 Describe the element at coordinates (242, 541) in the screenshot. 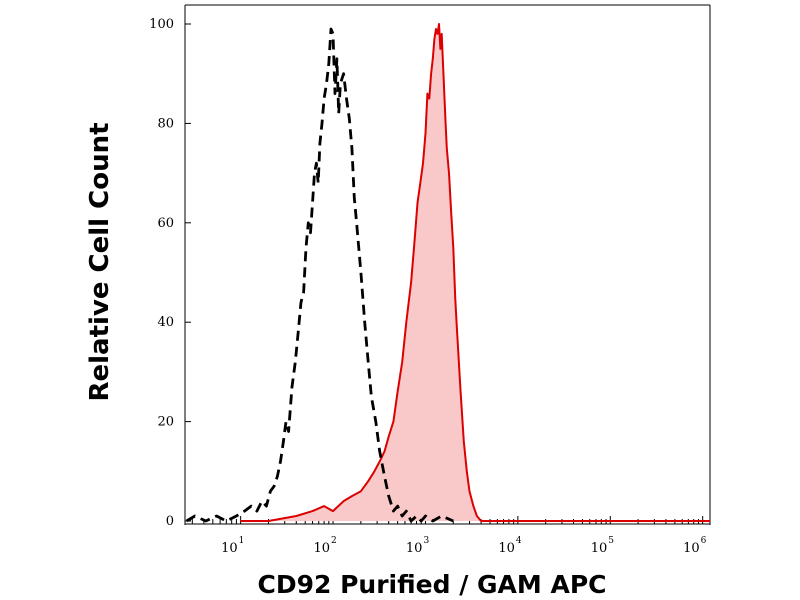

I see `x-tick-label-exp: 1` at that location.